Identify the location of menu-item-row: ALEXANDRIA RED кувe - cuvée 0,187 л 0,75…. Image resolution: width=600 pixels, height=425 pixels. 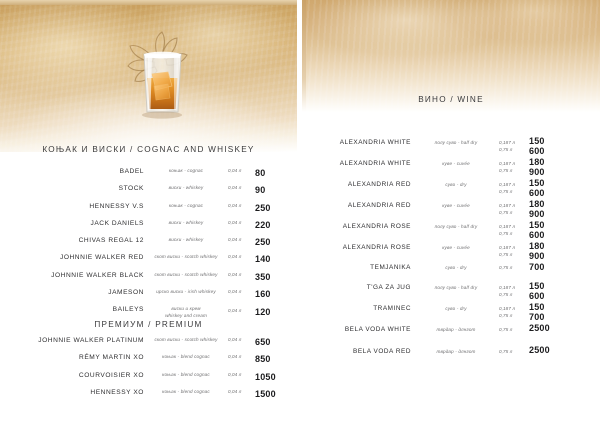
(451, 209).